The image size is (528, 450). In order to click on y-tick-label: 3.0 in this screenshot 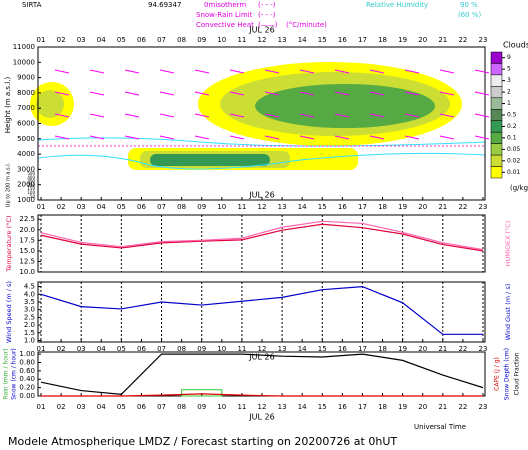, I will do `click(29, 310)`.